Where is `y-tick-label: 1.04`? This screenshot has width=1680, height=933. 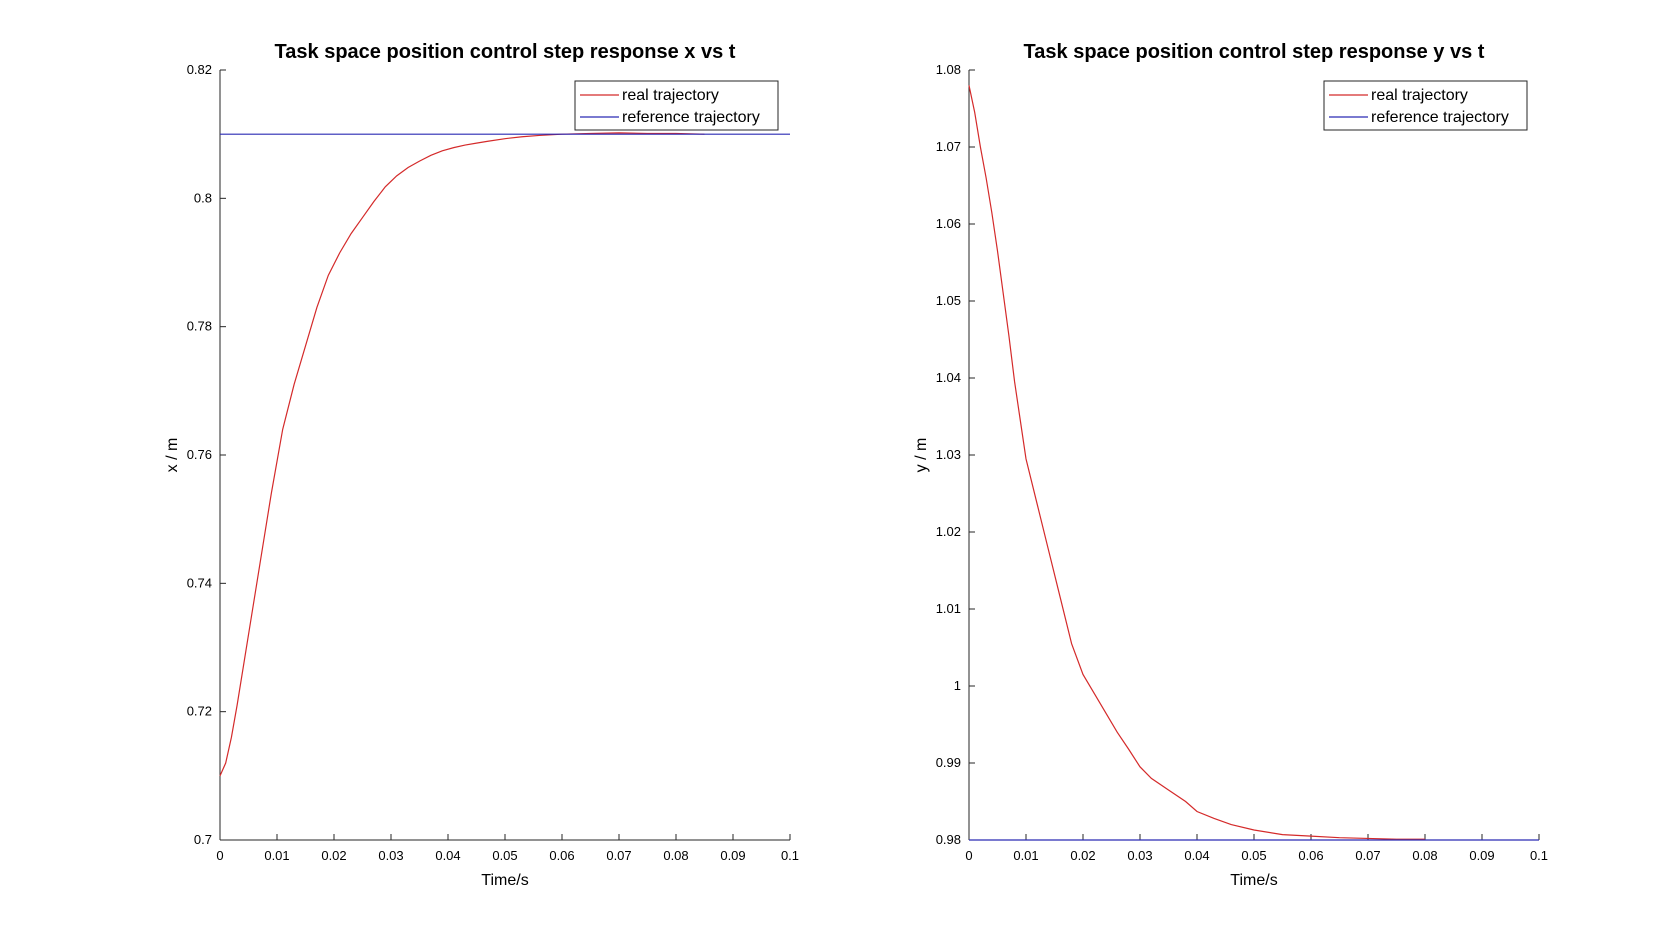
y-tick-label: 1.04 is located at coordinates (948, 377).